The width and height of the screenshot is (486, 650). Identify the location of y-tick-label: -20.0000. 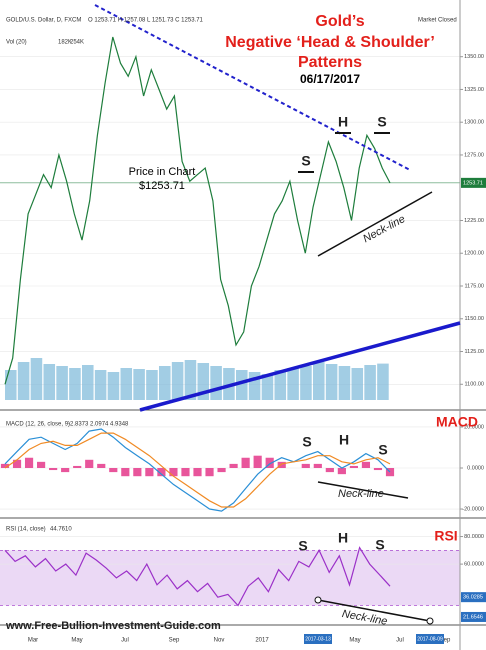
(473, 509).